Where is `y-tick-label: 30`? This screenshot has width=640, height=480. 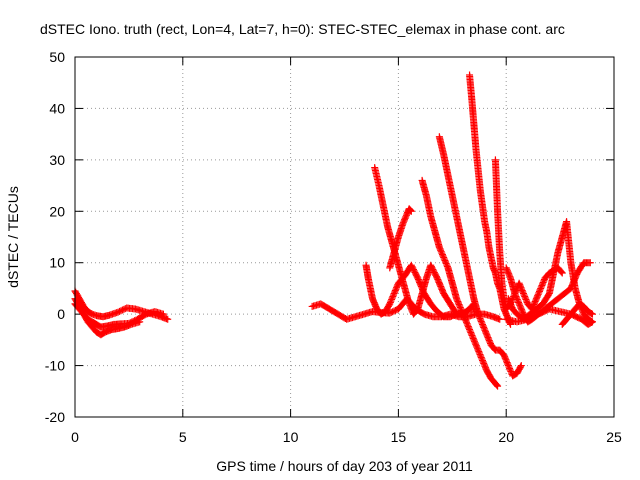
y-tick-label: 30 is located at coordinates (57, 160).